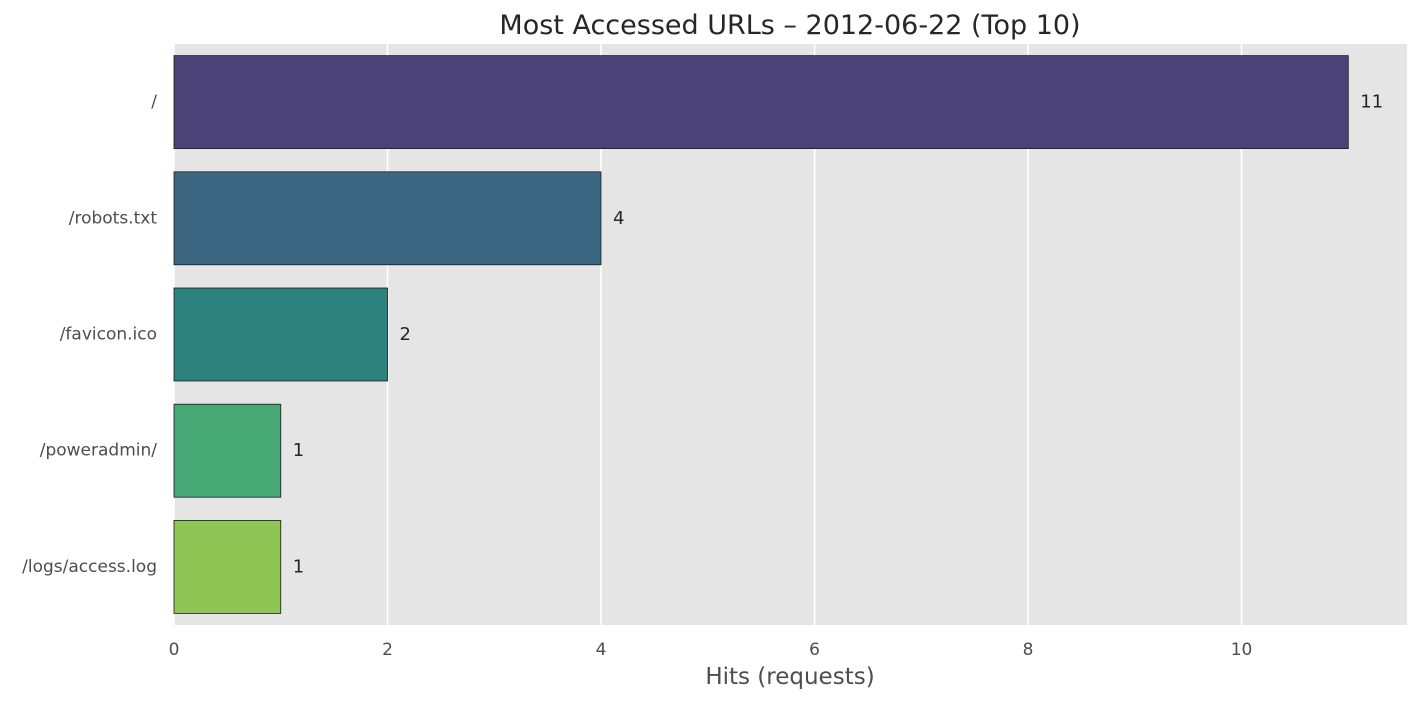 The width and height of the screenshot is (1419, 701). What do you see at coordinates (1242, 650) in the screenshot?
I see `x-tick-label-5: 10` at bounding box center [1242, 650].